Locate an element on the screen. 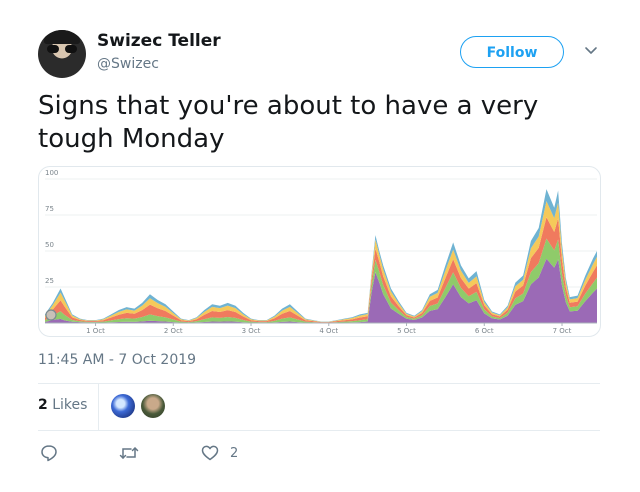  y-tick-label: 100 is located at coordinates (51, 173).